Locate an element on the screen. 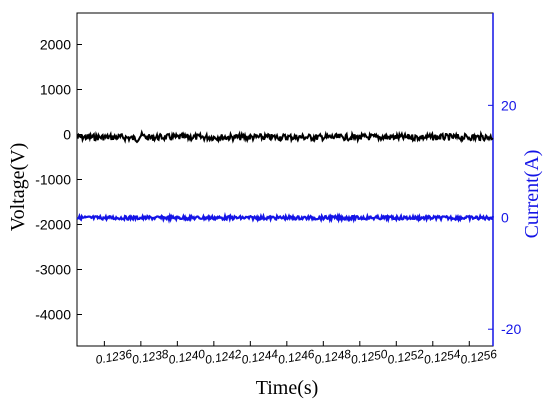  y-axis-label: Voltage(V) is located at coordinates (18, 187).